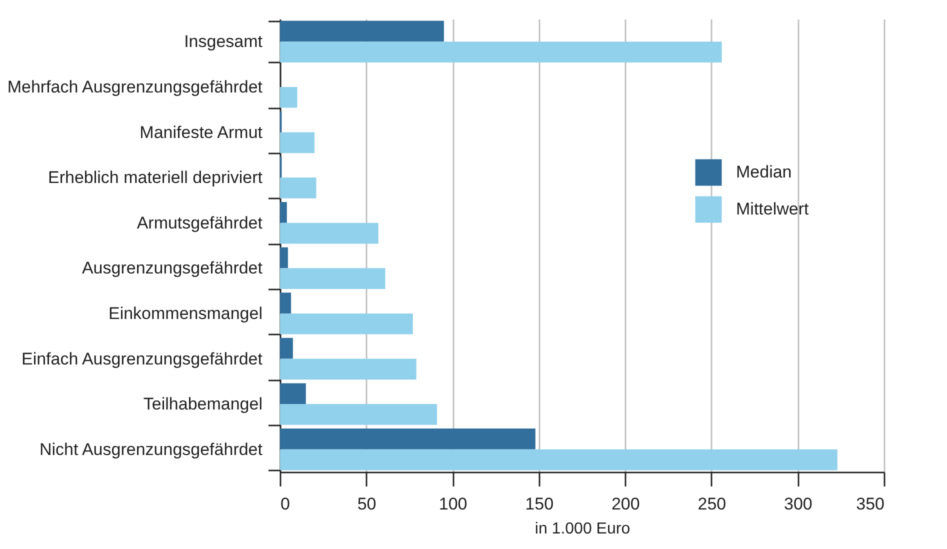 This screenshot has height=549, width=947. What do you see at coordinates (798, 504) in the screenshot?
I see `x-tick-label: 300` at bounding box center [798, 504].